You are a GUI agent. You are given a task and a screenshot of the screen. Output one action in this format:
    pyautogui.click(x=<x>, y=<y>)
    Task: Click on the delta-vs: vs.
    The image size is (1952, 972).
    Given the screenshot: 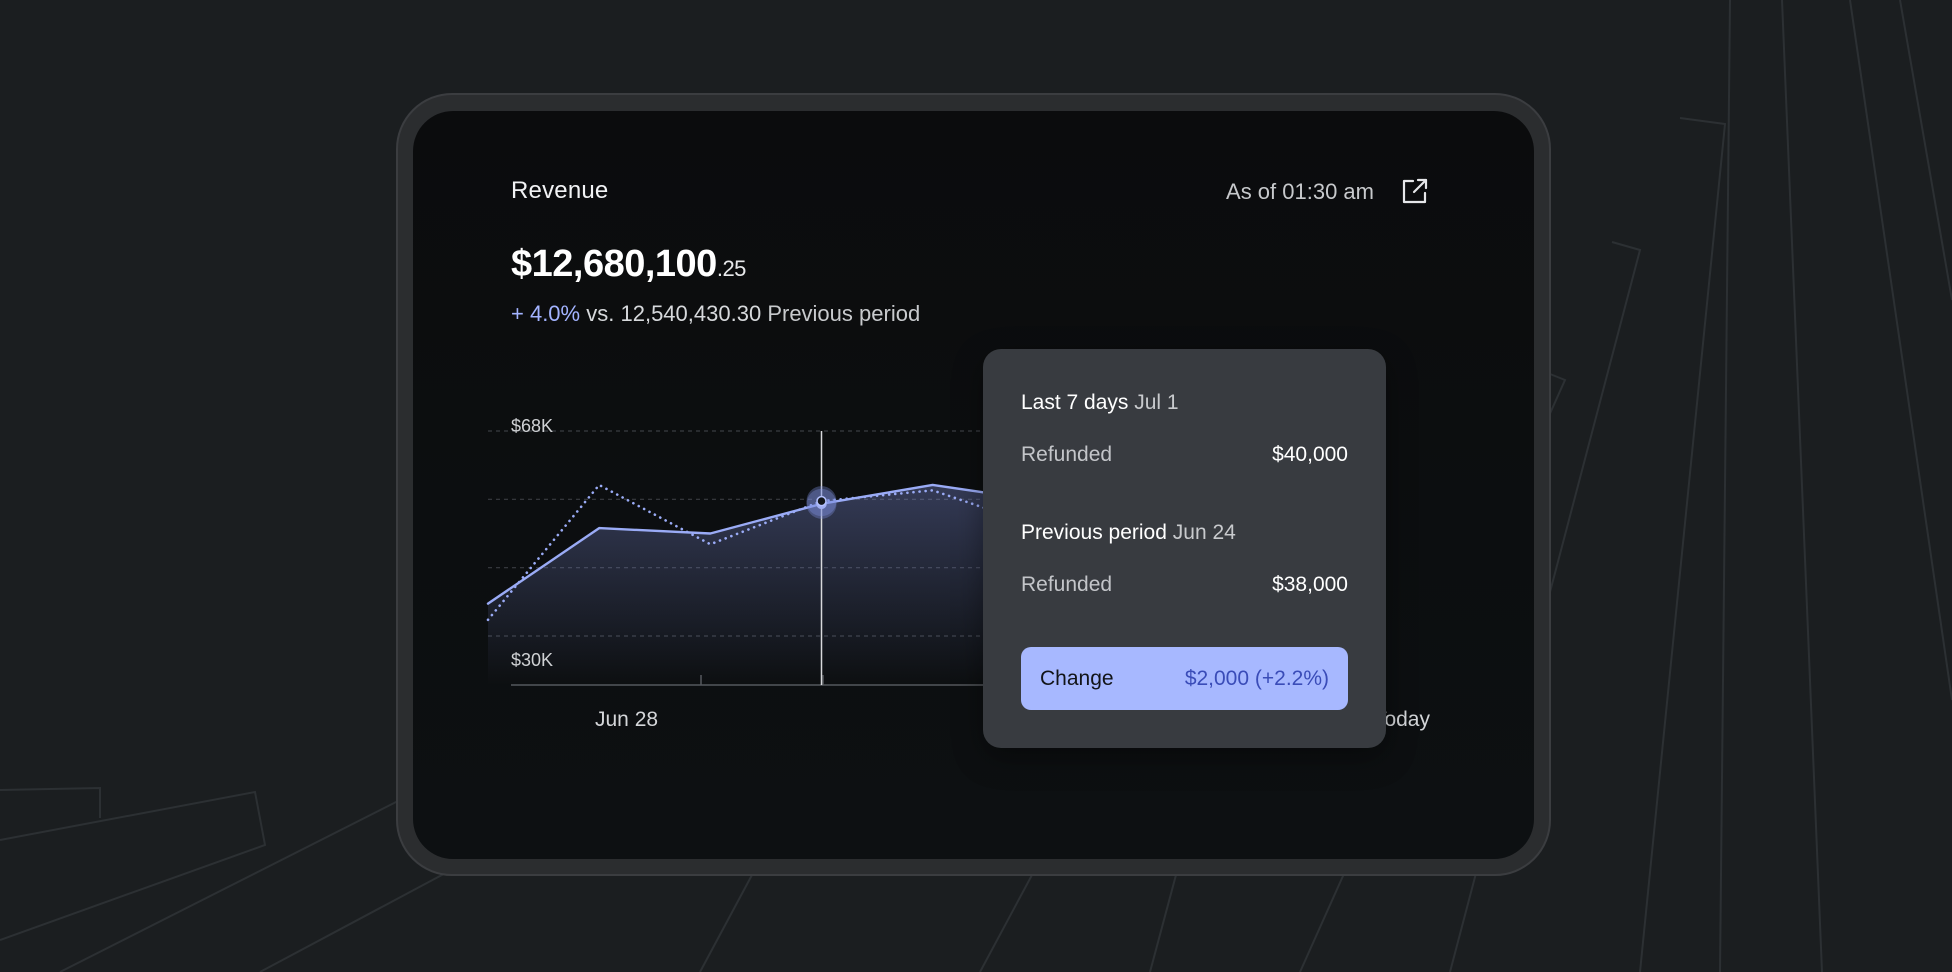 What is the action you would take?
    pyautogui.click(x=600, y=313)
    